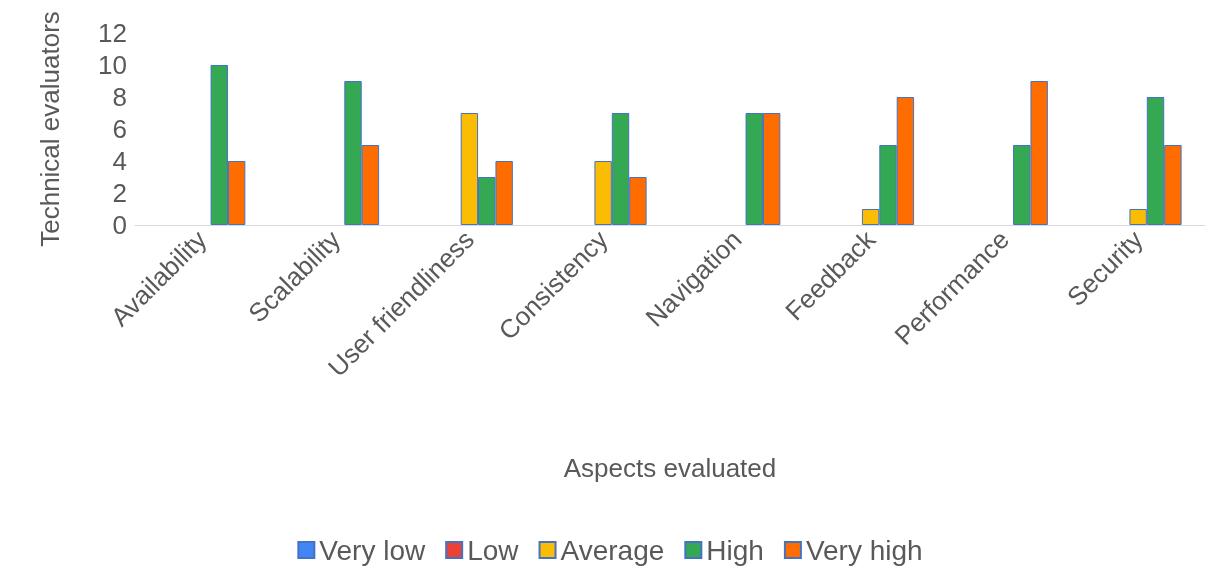 This screenshot has width=1220, height=579. What do you see at coordinates (50, 129) in the screenshot?
I see `y-axis-title: Technical evaluators` at bounding box center [50, 129].